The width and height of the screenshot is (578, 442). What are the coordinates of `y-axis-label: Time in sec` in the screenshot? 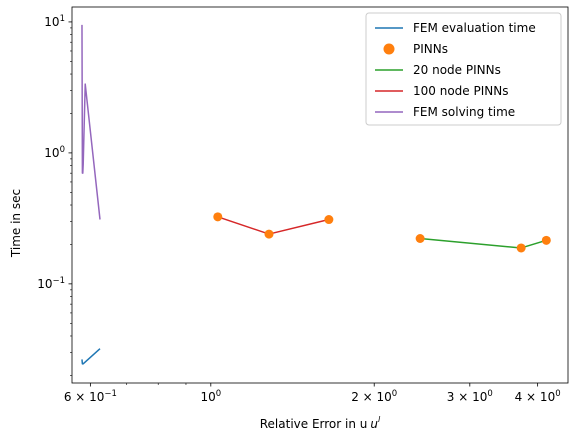 It's located at (16, 223).